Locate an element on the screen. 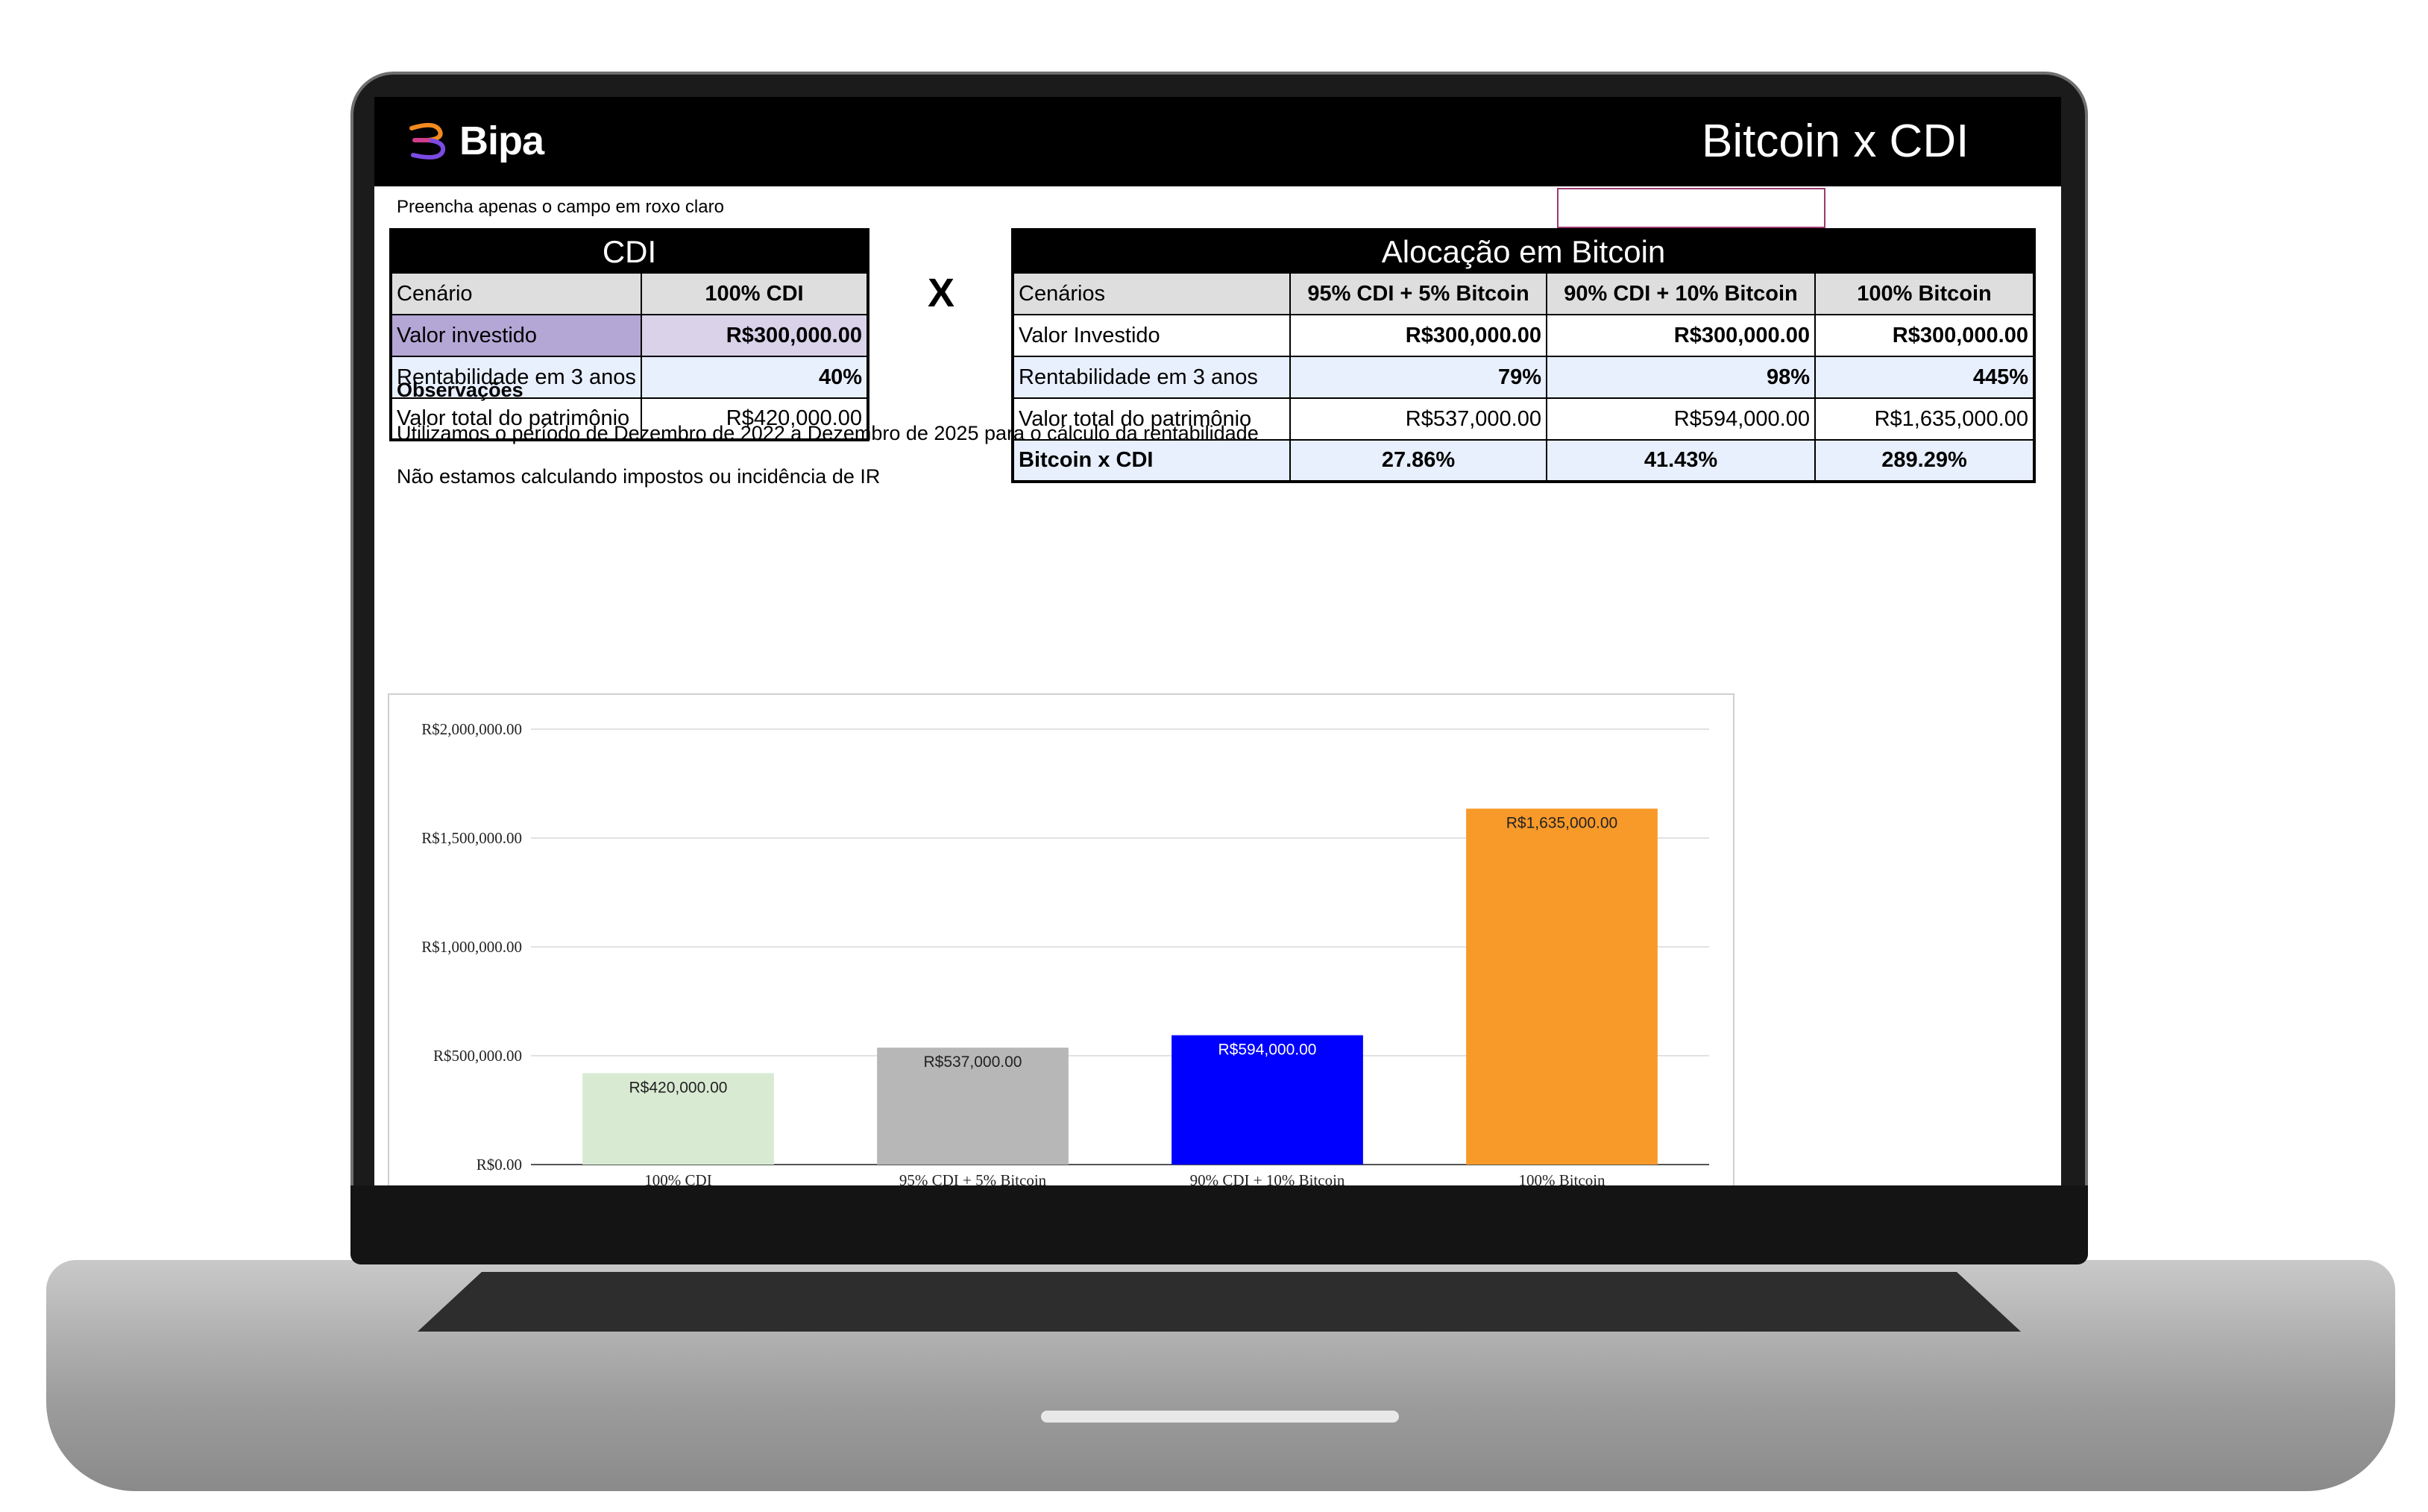 The height and width of the screenshot is (1512, 2428). x-tick-label: 100% CDI is located at coordinates (677, 1178).